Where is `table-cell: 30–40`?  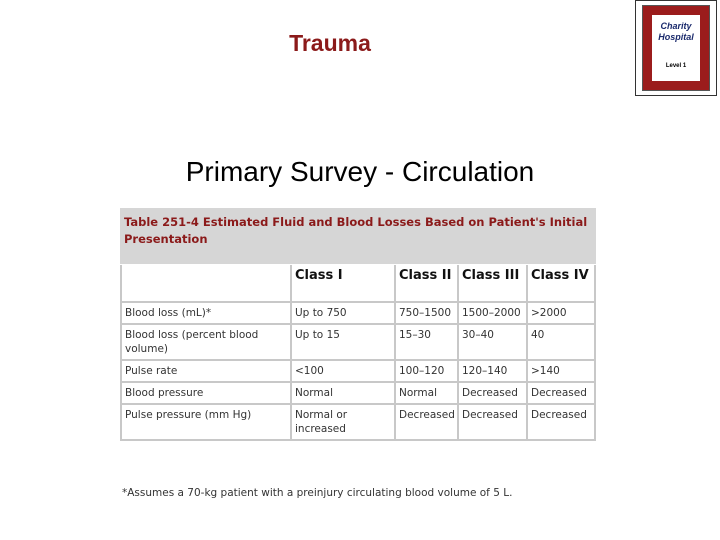
table-cell: 30–40 is located at coordinates (493, 343).